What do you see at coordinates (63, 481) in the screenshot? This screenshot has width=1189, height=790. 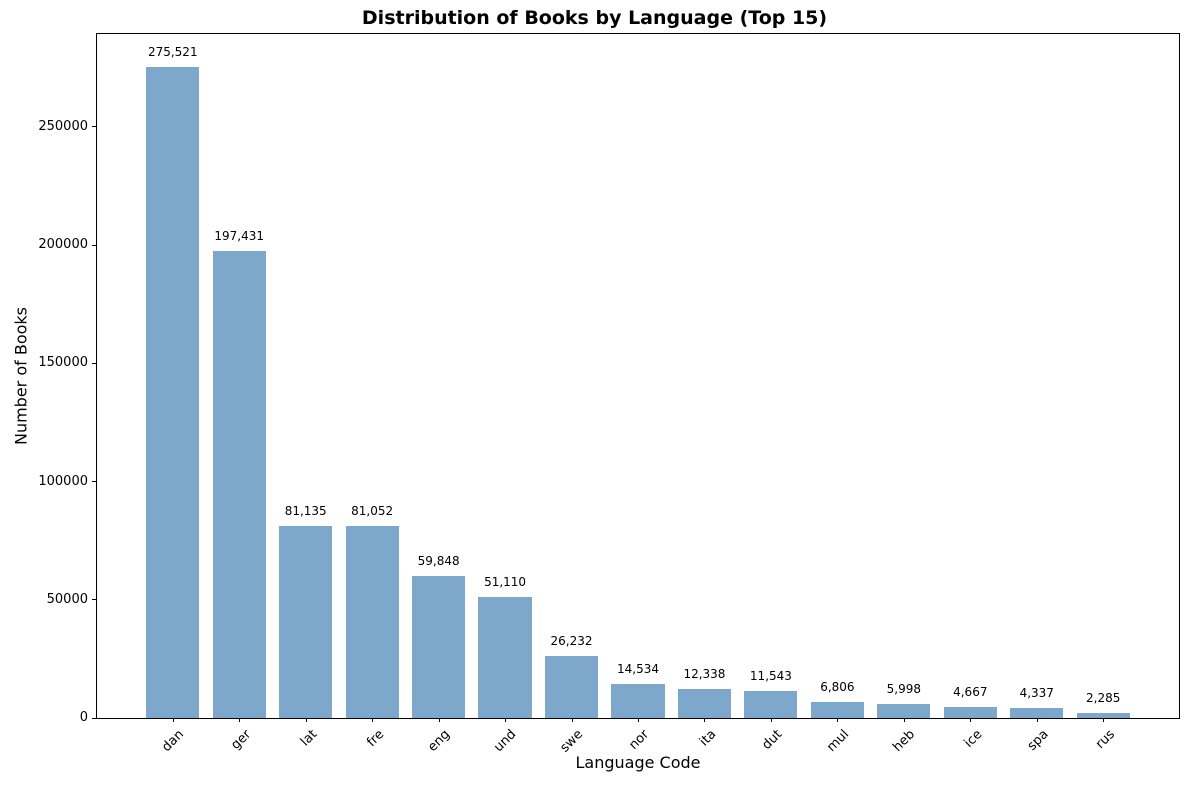 I see `y-tick-label: 100000` at bounding box center [63, 481].